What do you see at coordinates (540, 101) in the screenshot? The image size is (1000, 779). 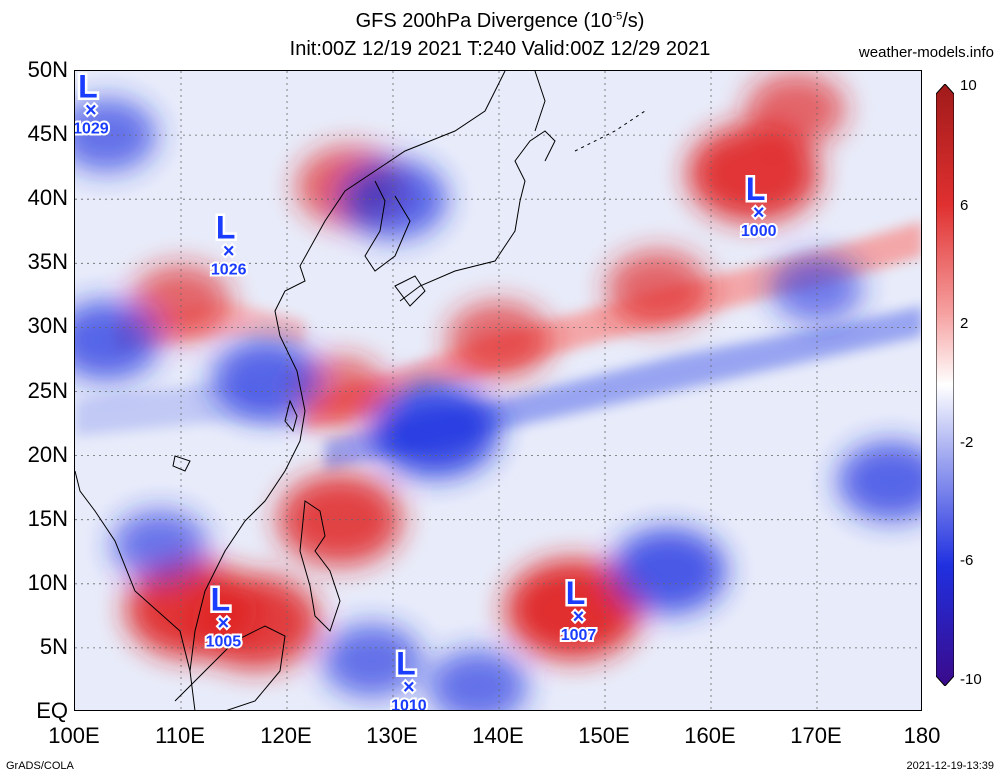 I see `coast-sakhalin` at bounding box center [540, 101].